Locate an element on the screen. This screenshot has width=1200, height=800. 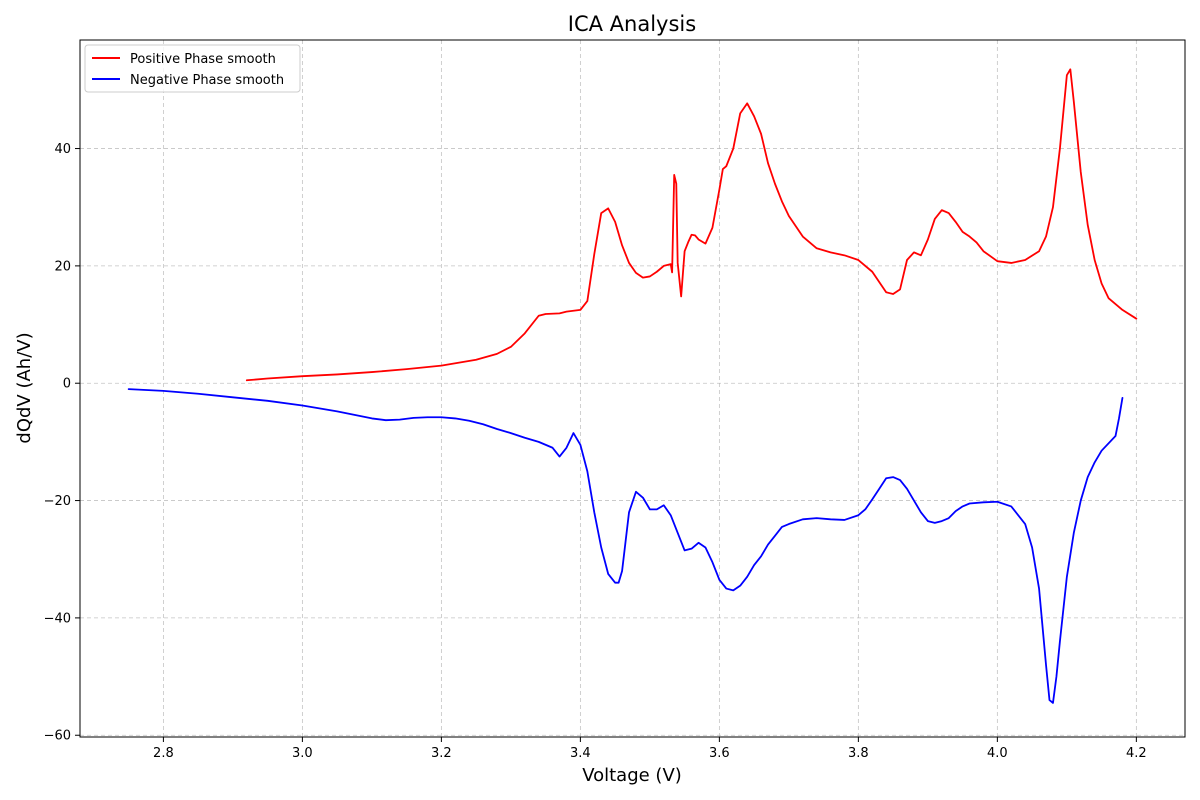
x-tick-label: 3.0 is located at coordinates (302, 753).